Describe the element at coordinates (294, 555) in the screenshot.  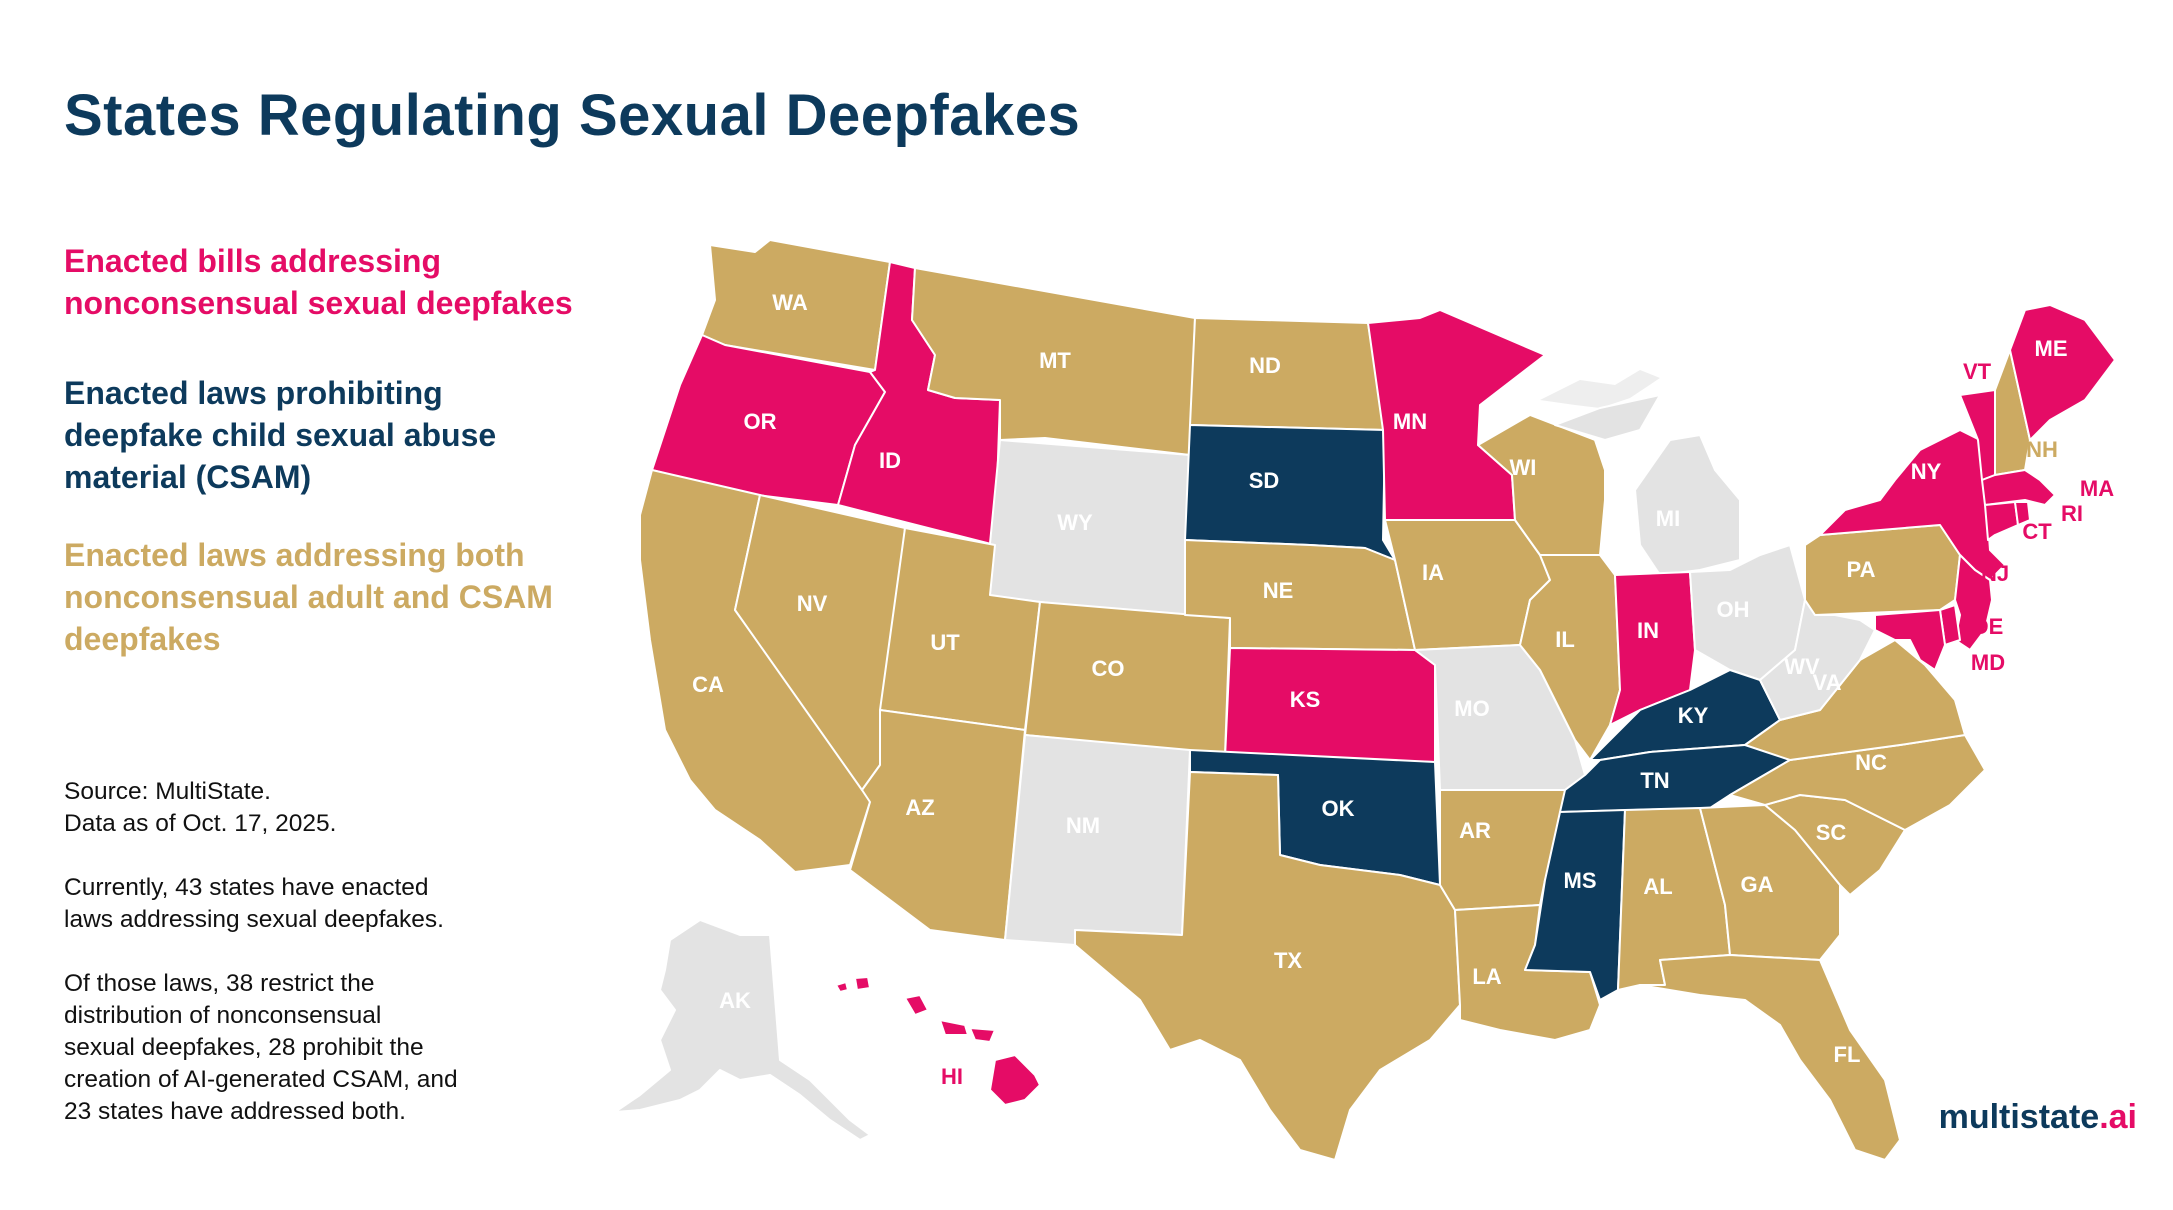
I see `legend-line: Enacted laws addressing both` at that location.